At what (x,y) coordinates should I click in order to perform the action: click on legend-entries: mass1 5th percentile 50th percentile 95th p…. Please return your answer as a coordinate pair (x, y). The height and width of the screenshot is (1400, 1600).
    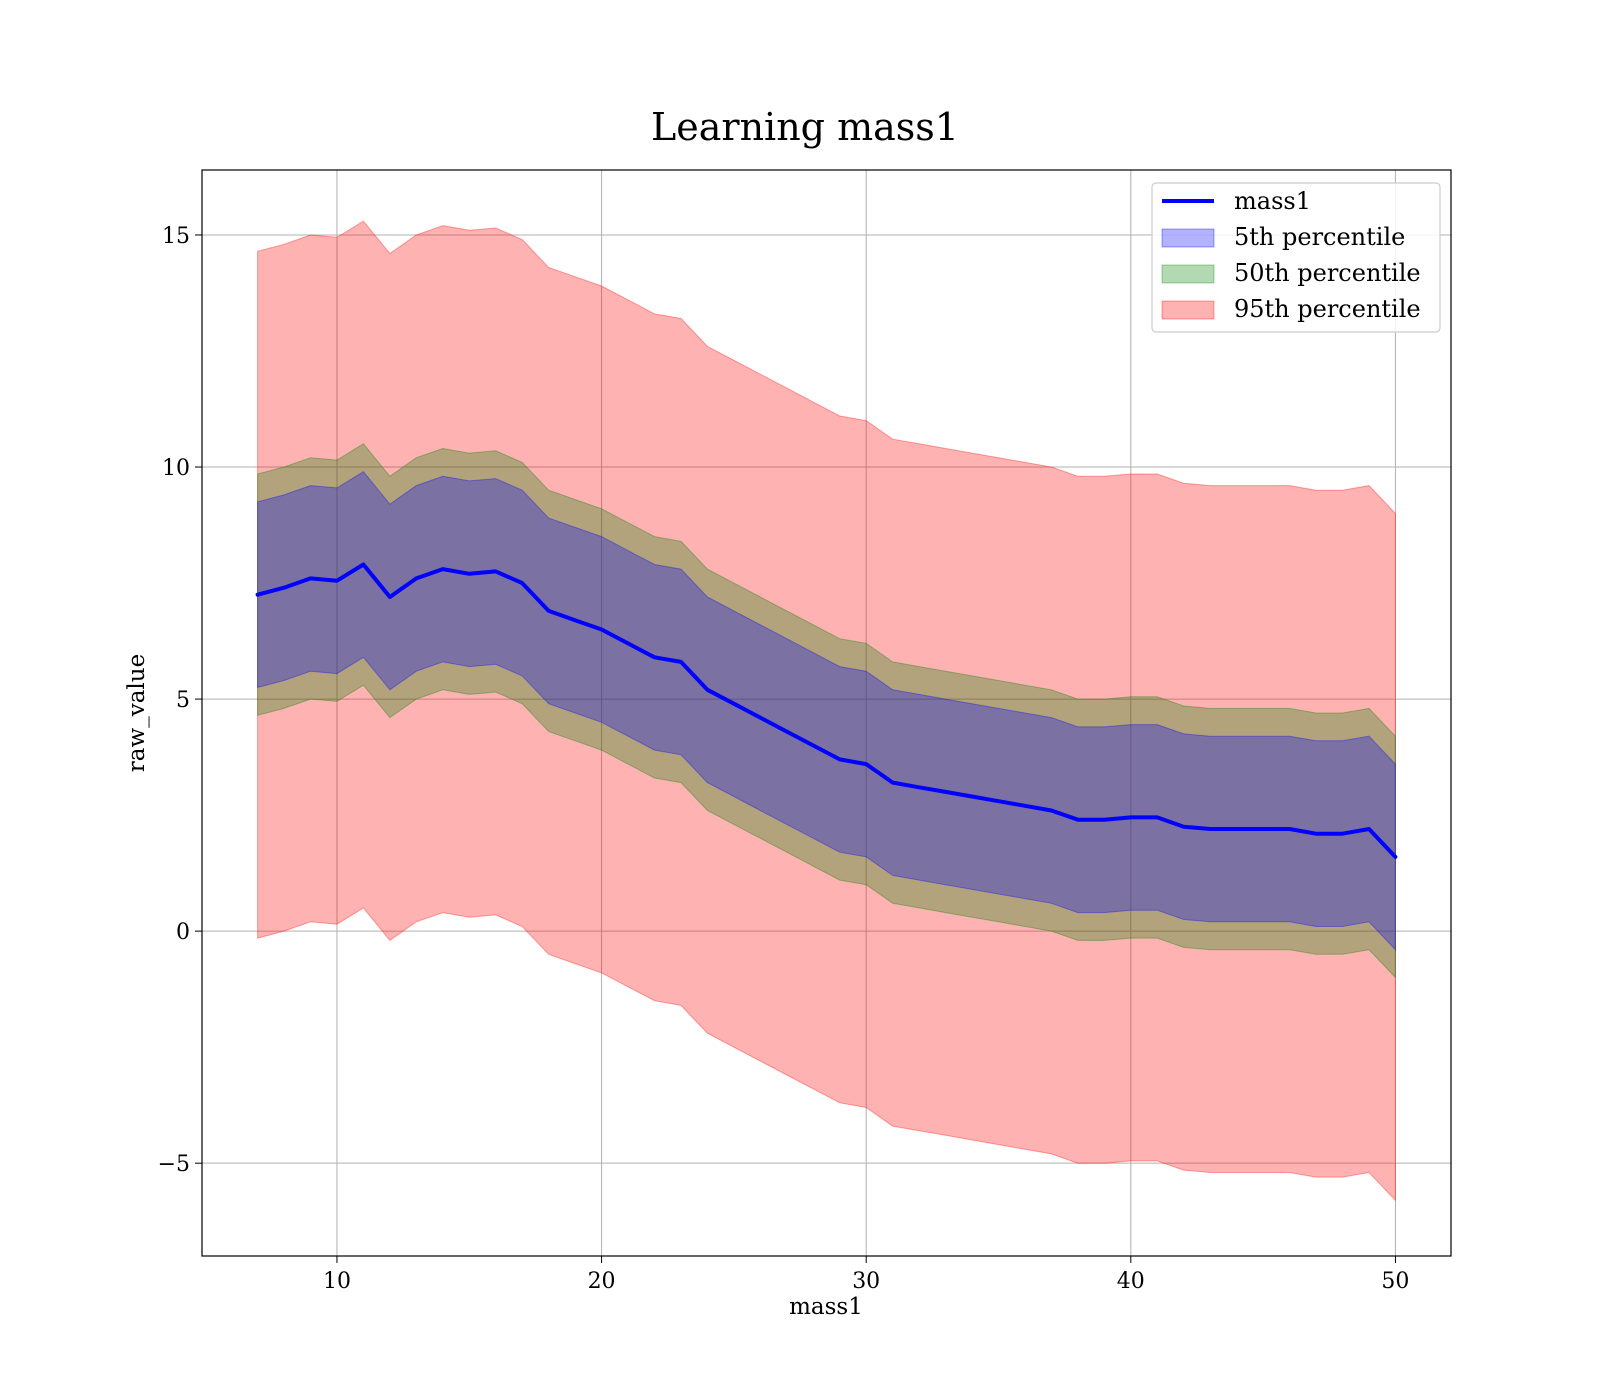
    Looking at the image, I should click on (1291, 255).